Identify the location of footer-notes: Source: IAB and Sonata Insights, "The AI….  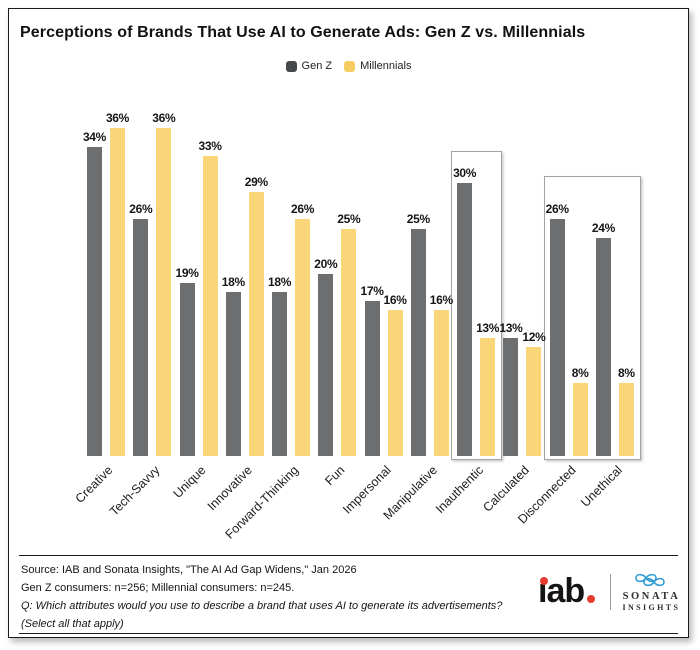
(261, 597).